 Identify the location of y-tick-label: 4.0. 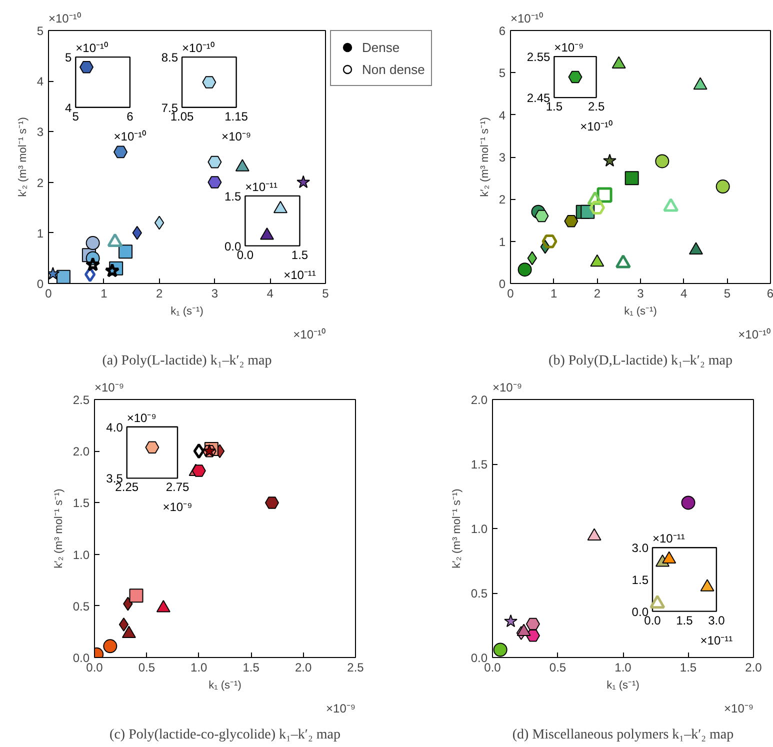
(115, 427).